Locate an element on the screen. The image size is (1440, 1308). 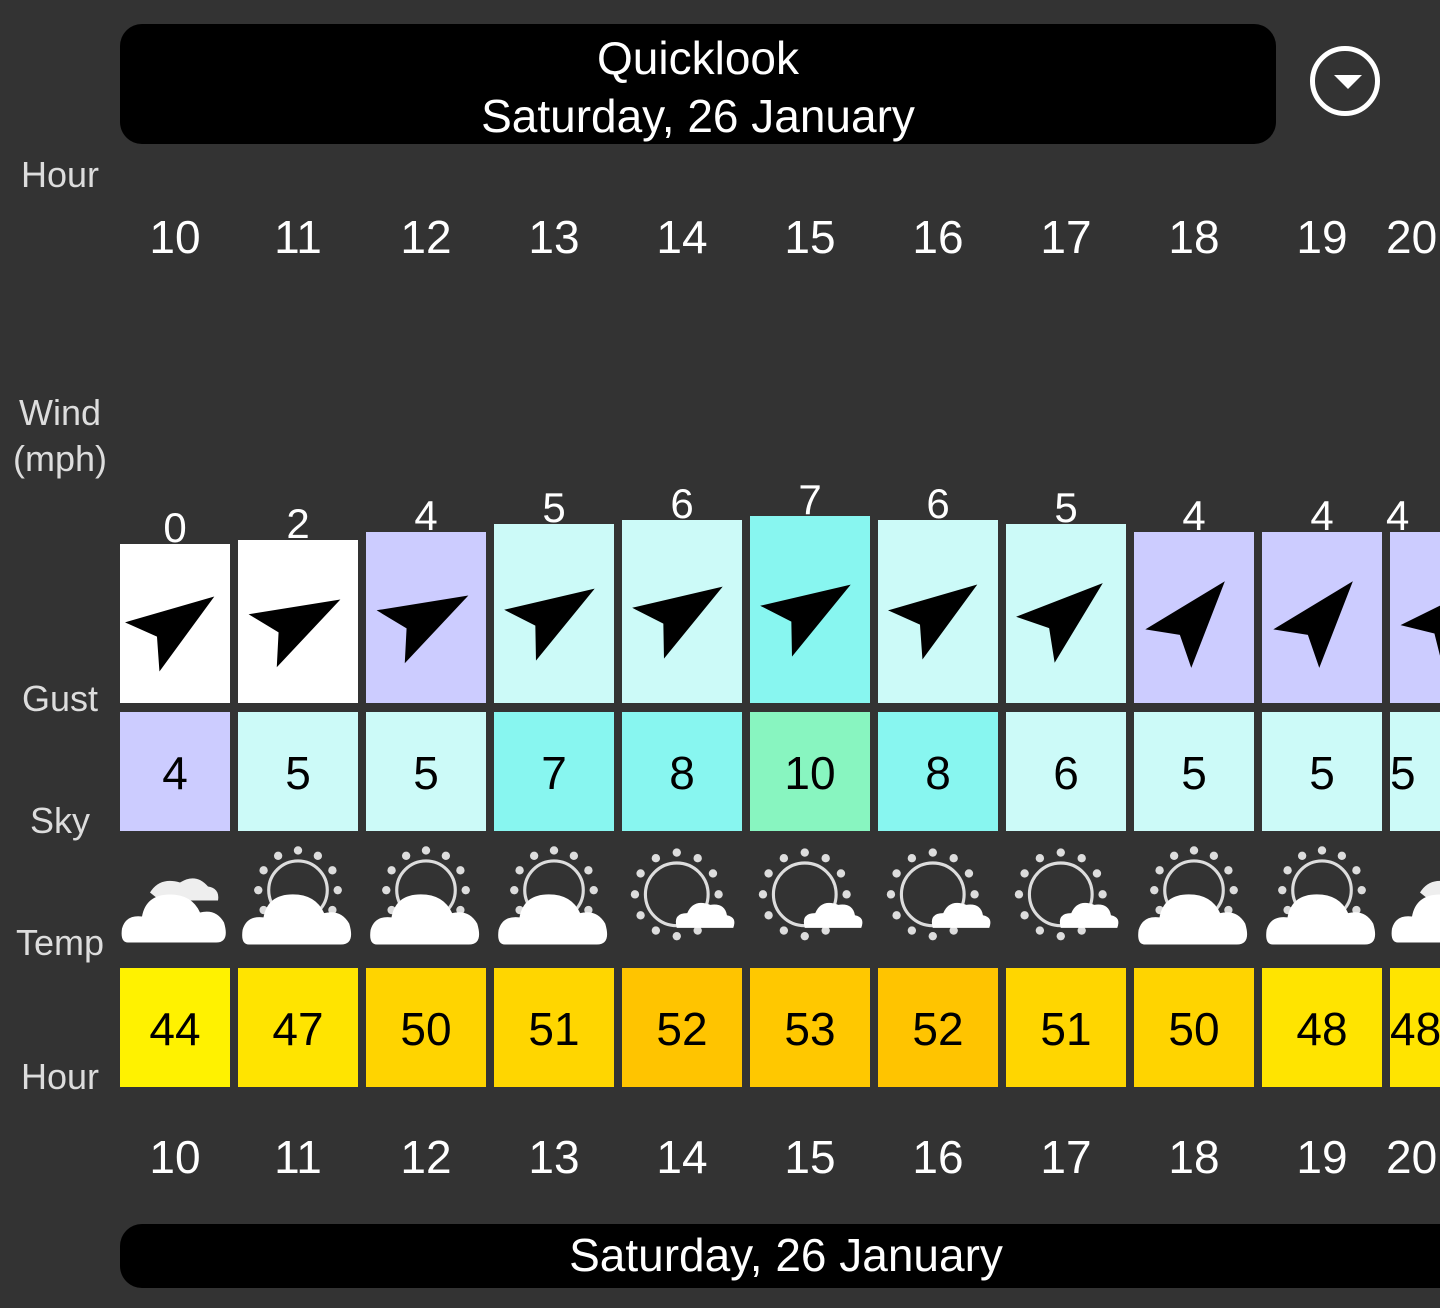
hour-label-top: 12 is located at coordinates (426, 237).